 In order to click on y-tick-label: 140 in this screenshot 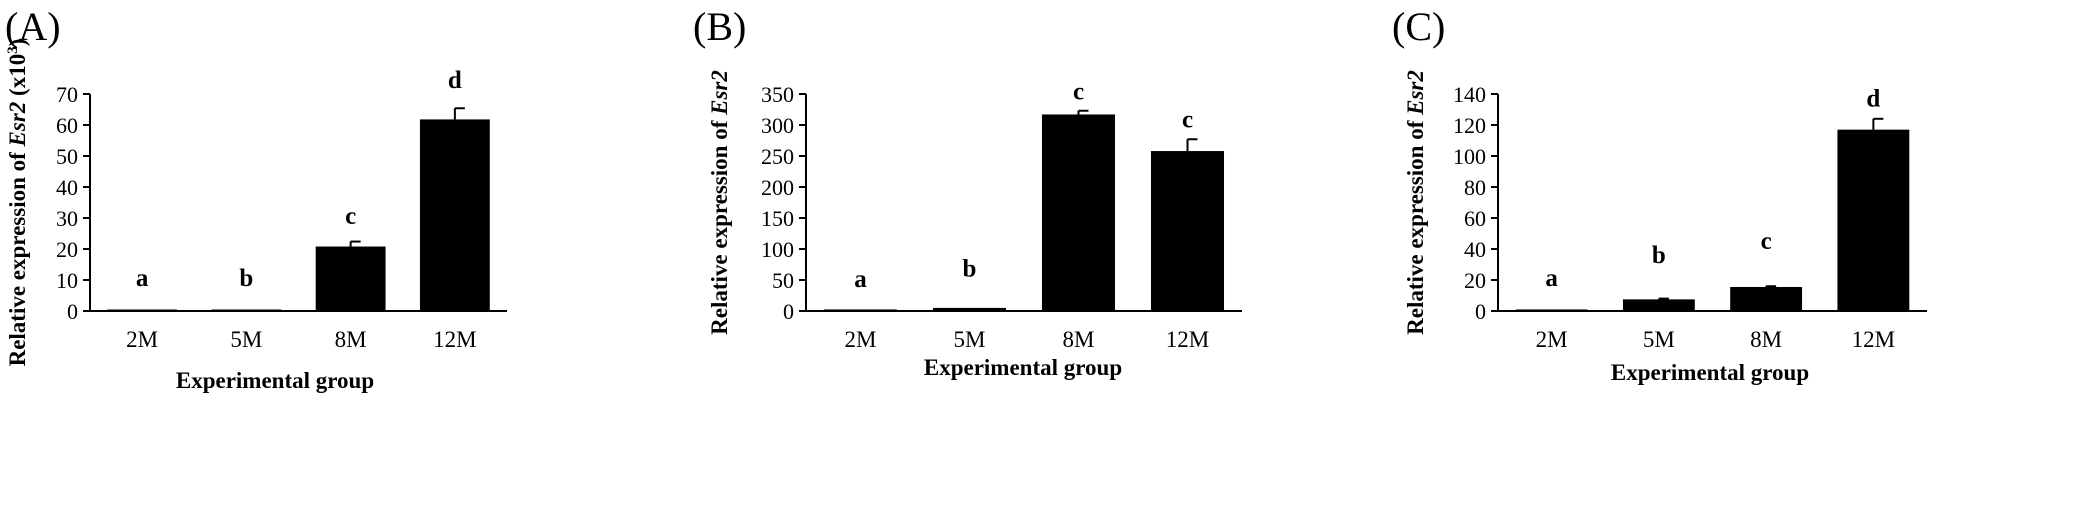, I will do `click(1469, 94)`.